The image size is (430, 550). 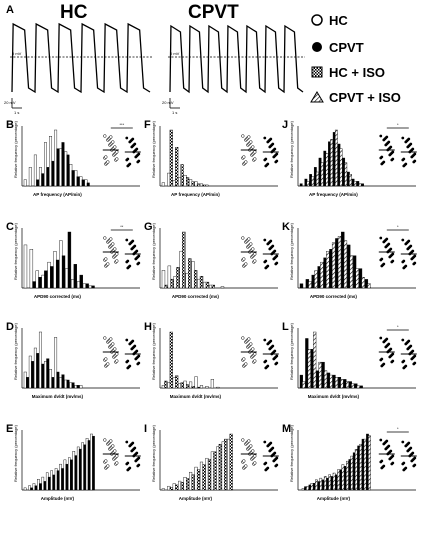 What do you see at coordinates (196, 498) in the screenshot?
I see `x-axis-label: Amplitude (mV)` at bounding box center [196, 498].